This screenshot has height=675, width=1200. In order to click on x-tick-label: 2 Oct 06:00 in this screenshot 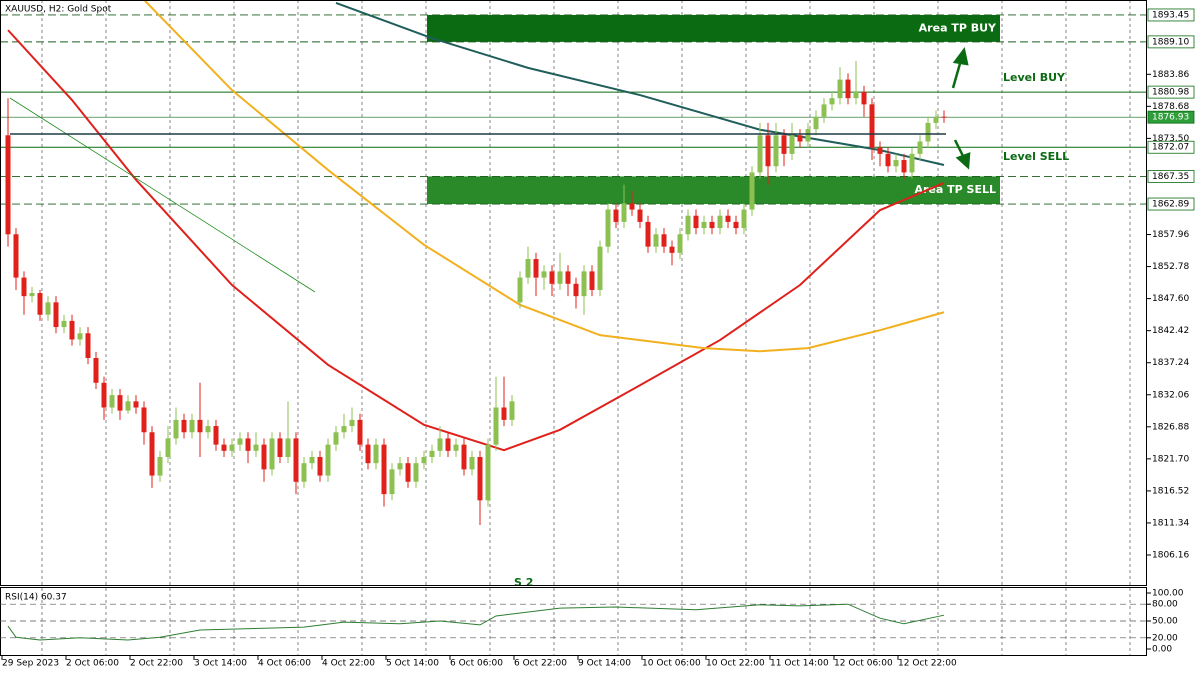, I will do `click(92, 664)`.